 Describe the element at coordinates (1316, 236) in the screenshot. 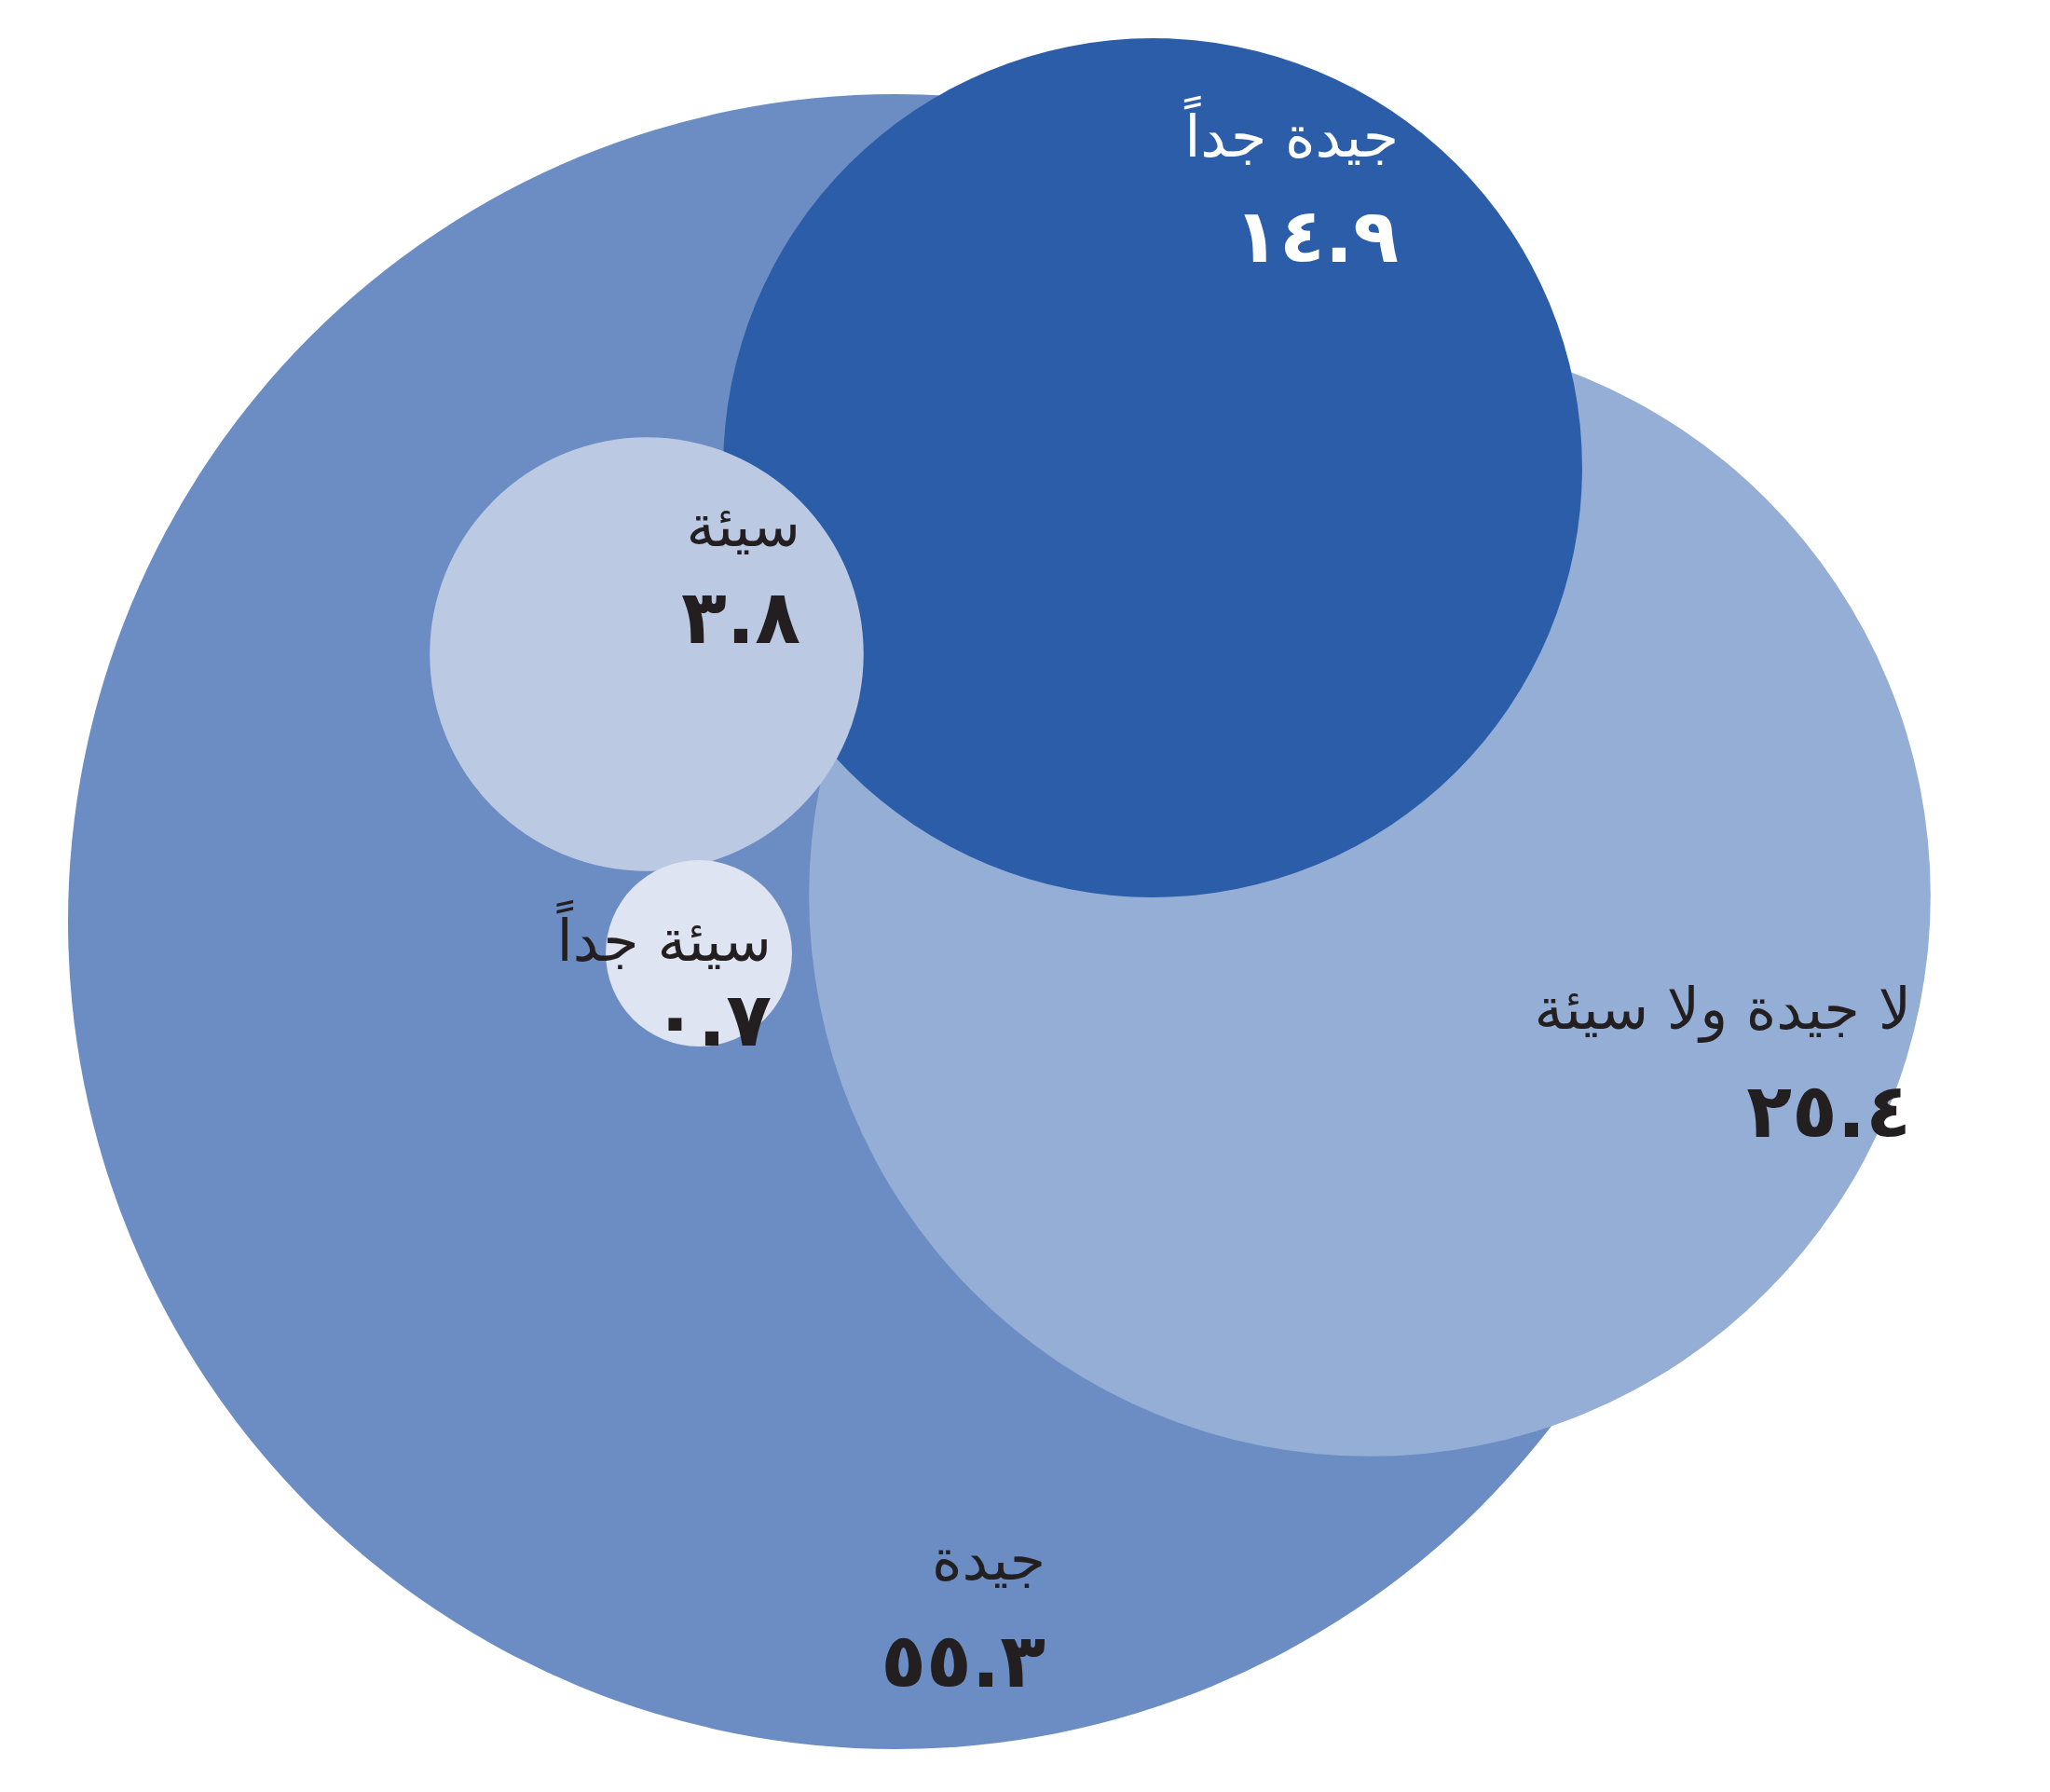

I see `data-label: ١٤.٩` at that location.